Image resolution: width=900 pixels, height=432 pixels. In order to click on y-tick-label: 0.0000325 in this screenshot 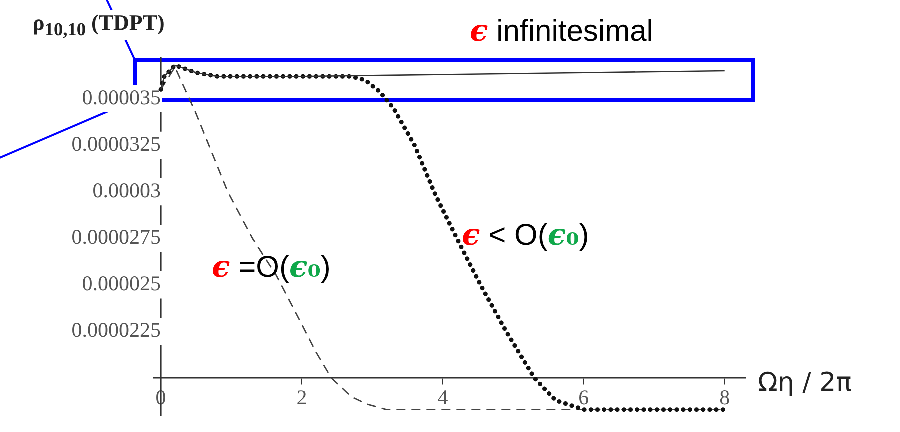, I will do `click(117, 144)`.